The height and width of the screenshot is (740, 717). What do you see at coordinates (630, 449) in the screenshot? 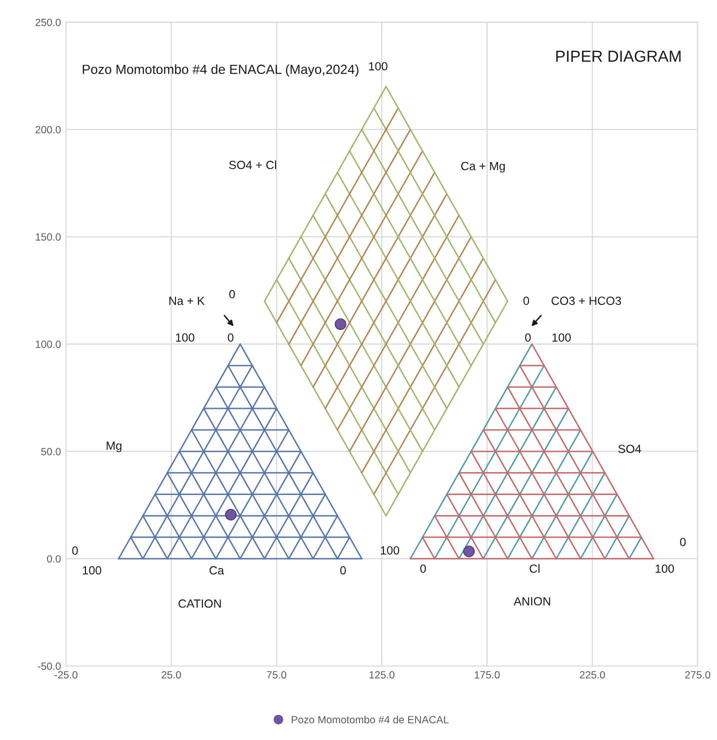
I see `annotation: SO4` at bounding box center [630, 449].